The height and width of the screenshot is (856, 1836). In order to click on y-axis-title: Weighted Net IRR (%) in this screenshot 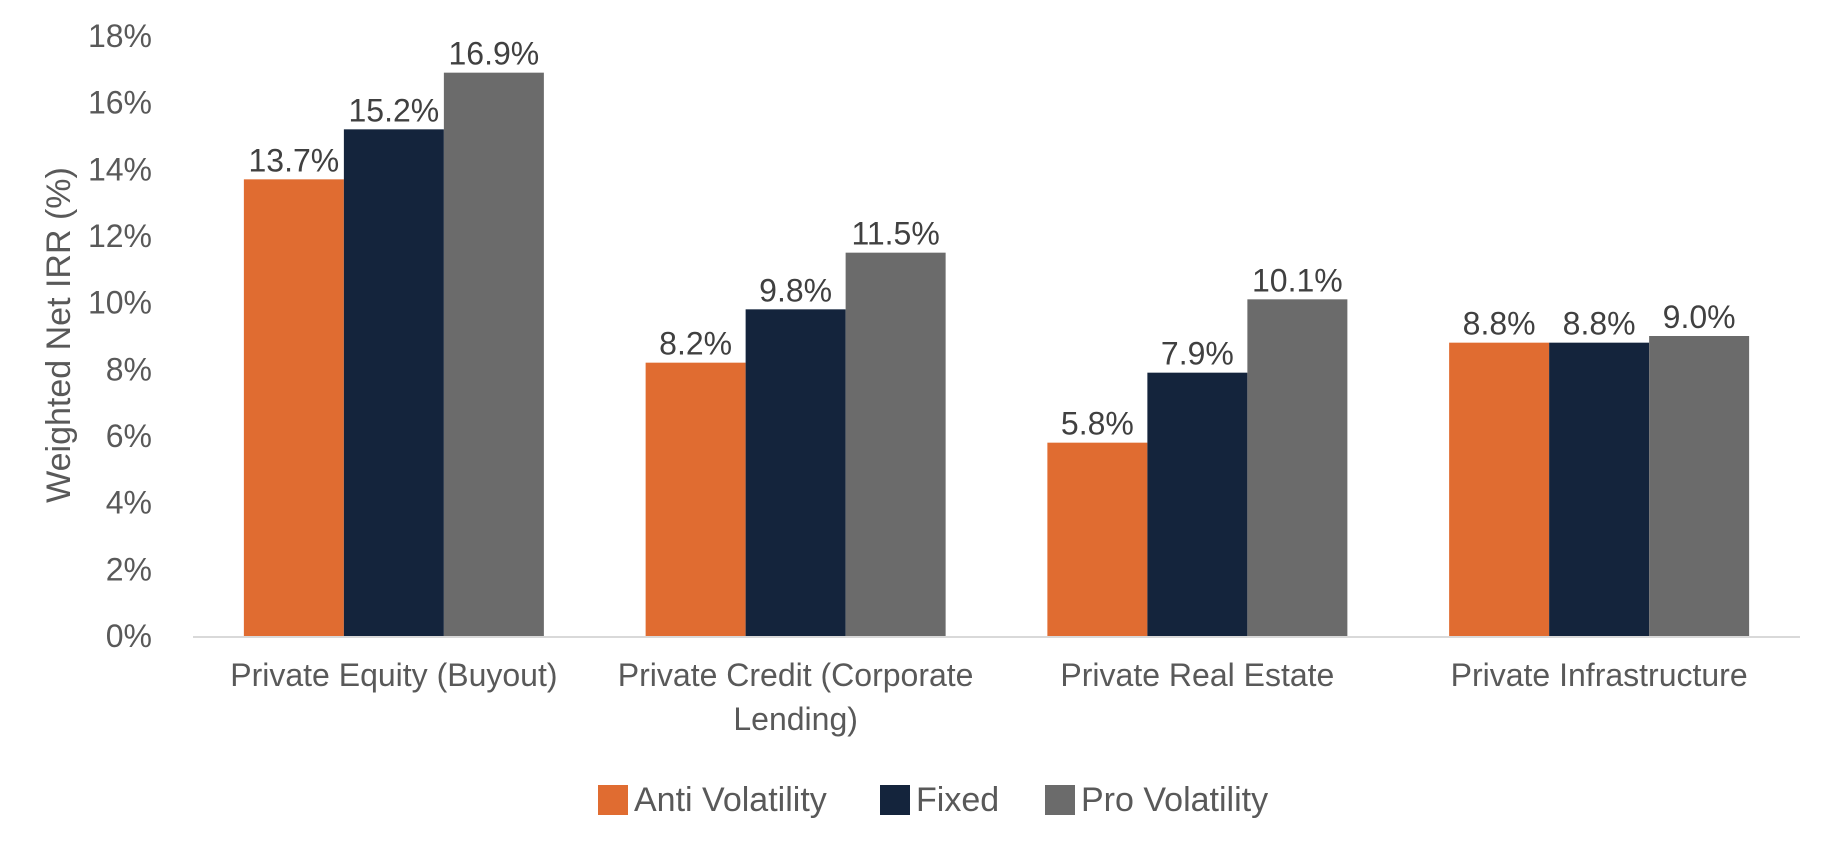, I will do `click(59, 335)`.